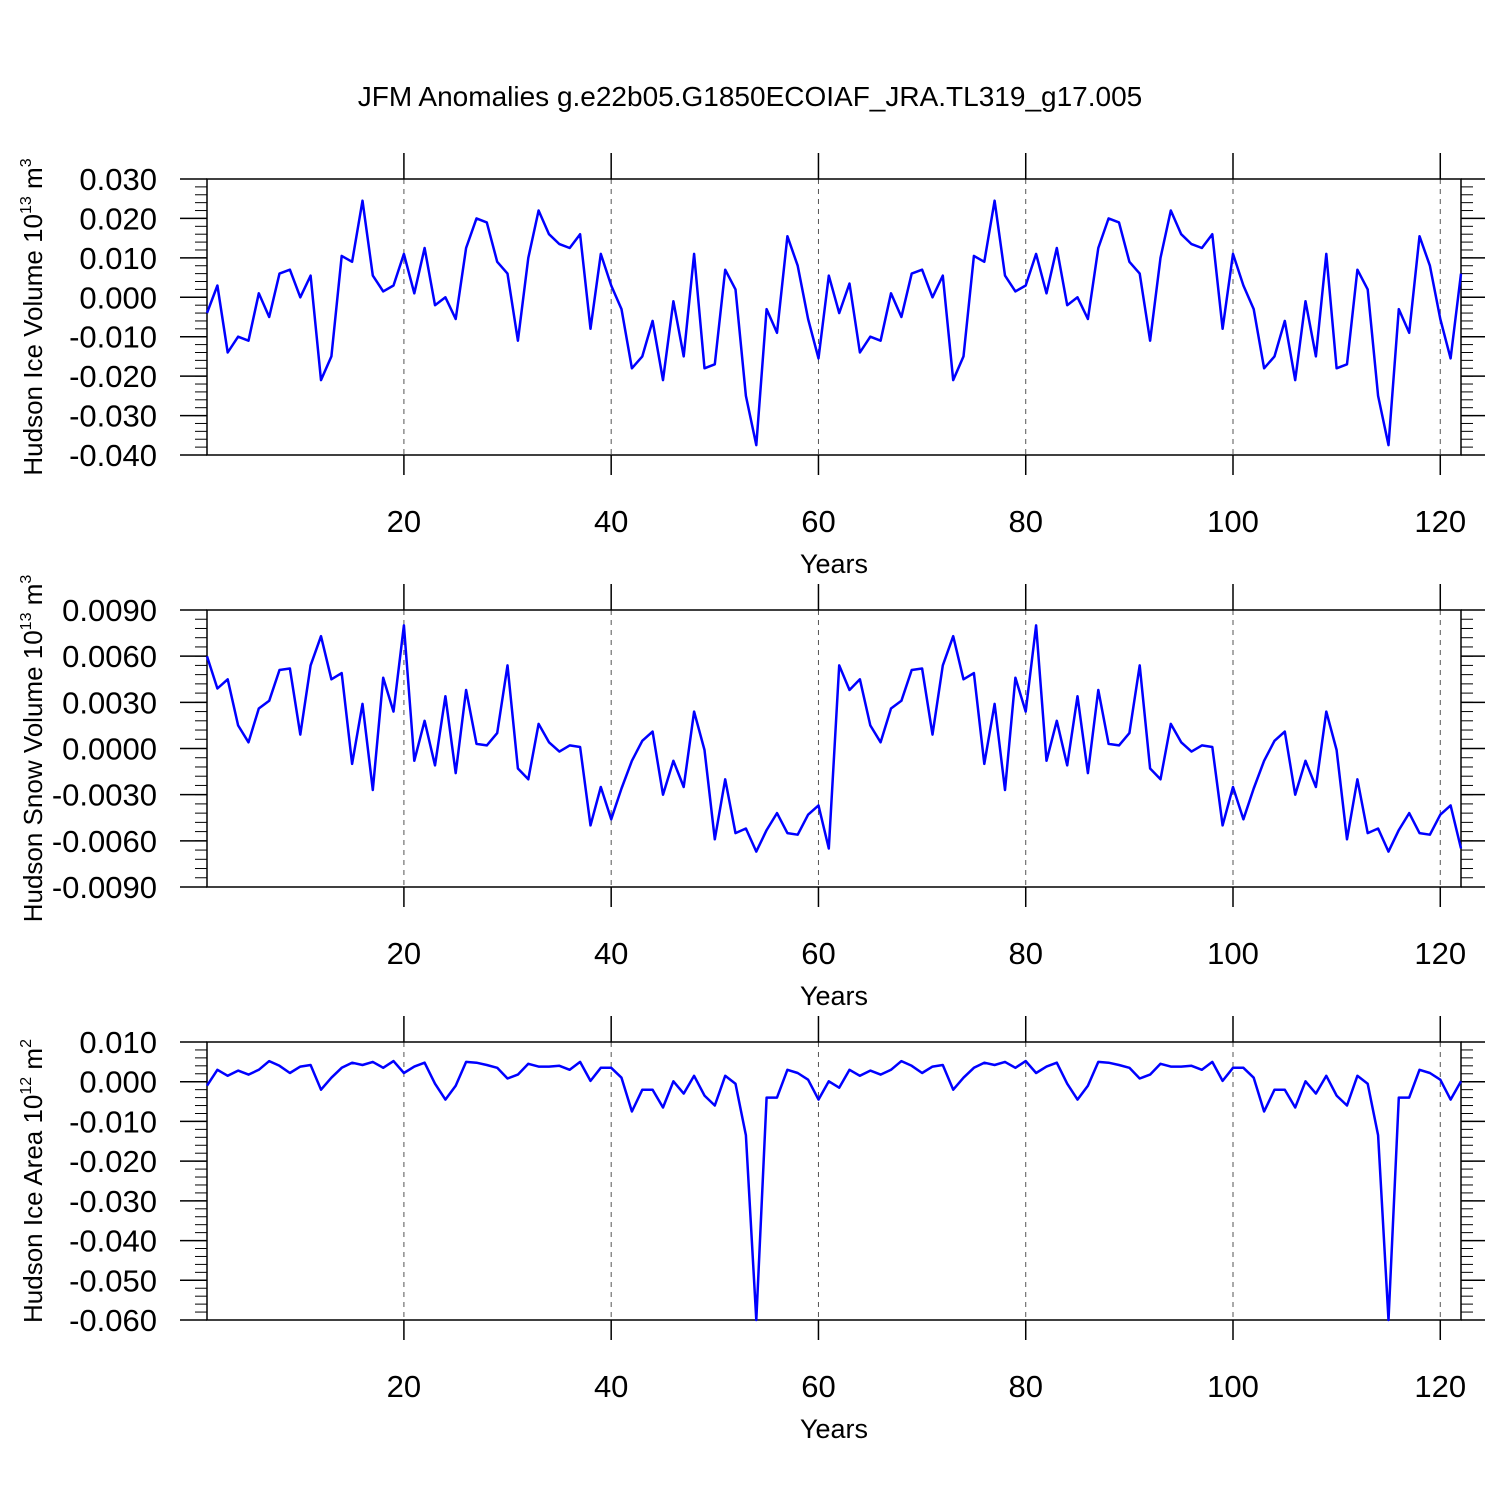 This screenshot has height=1500, width=1500. What do you see at coordinates (109, 656) in the screenshot?
I see `y-tick-label: 0.0060` at bounding box center [109, 656].